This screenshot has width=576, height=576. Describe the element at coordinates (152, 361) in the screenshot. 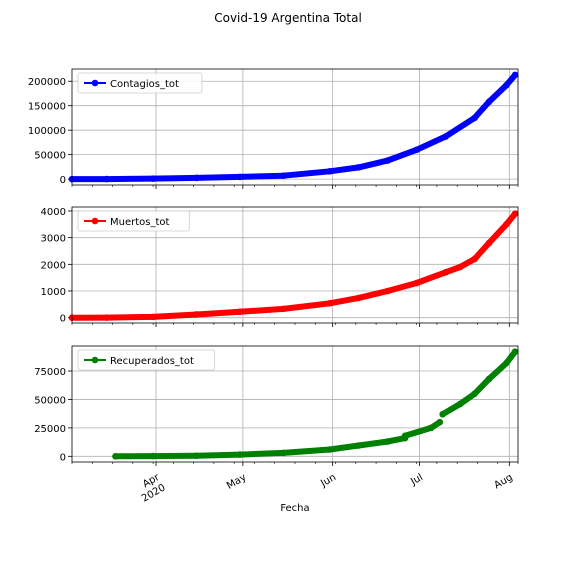

I see `legend-label: Recuperados_tot` at that location.